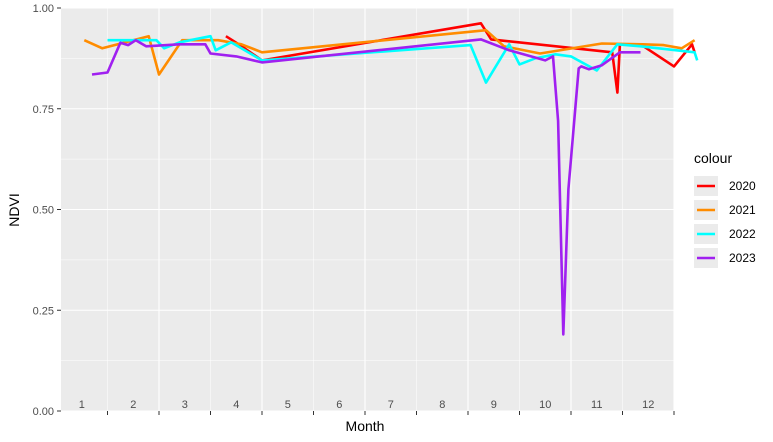 This screenshot has height=442, width=773. Describe the element at coordinates (545, 405) in the screenshot. I see `month-label: 10` at that location.